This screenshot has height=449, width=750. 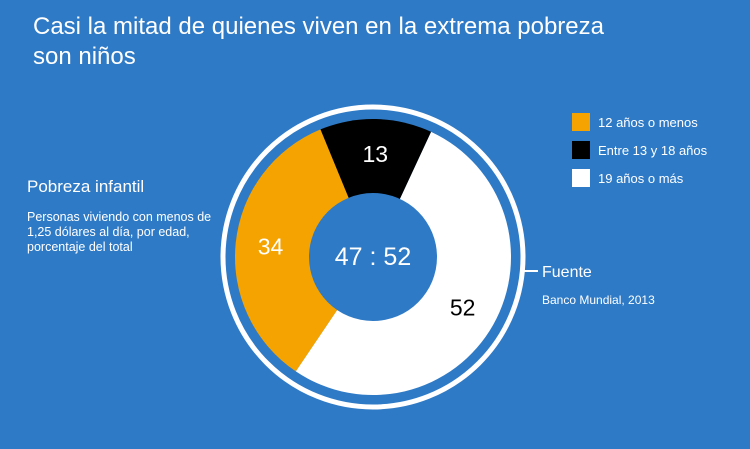 I want to click on legend-label: 19 años o más, so click(x=641, y=178).